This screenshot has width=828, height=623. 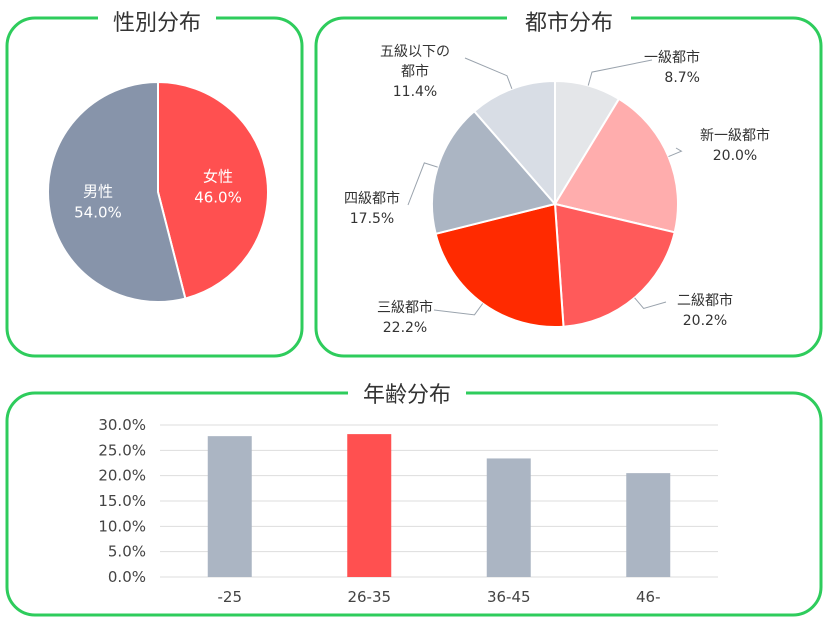 What do you see at coordinates (682, 78) in the screenshot?
I see `city-pie-value: 8.7%` at bounding box center [682, 78].